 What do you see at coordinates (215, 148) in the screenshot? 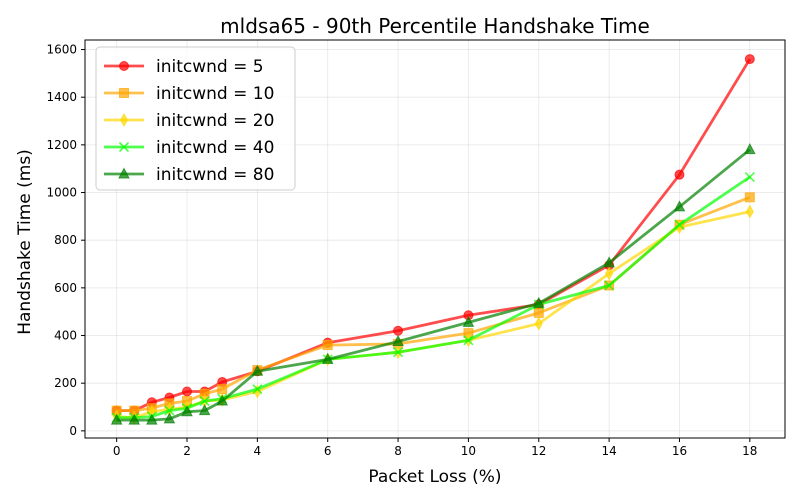
I see `legend-label: initcwnd = 40` at bounding box center [215, 148].